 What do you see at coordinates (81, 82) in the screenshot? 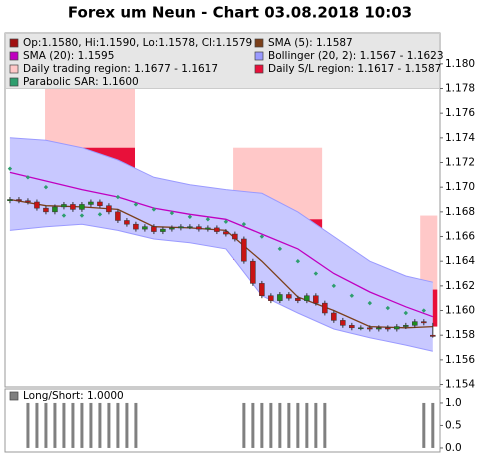
I see `legend-label: Parabolic SAR: 1.1600` at bounding box center [81, 82].